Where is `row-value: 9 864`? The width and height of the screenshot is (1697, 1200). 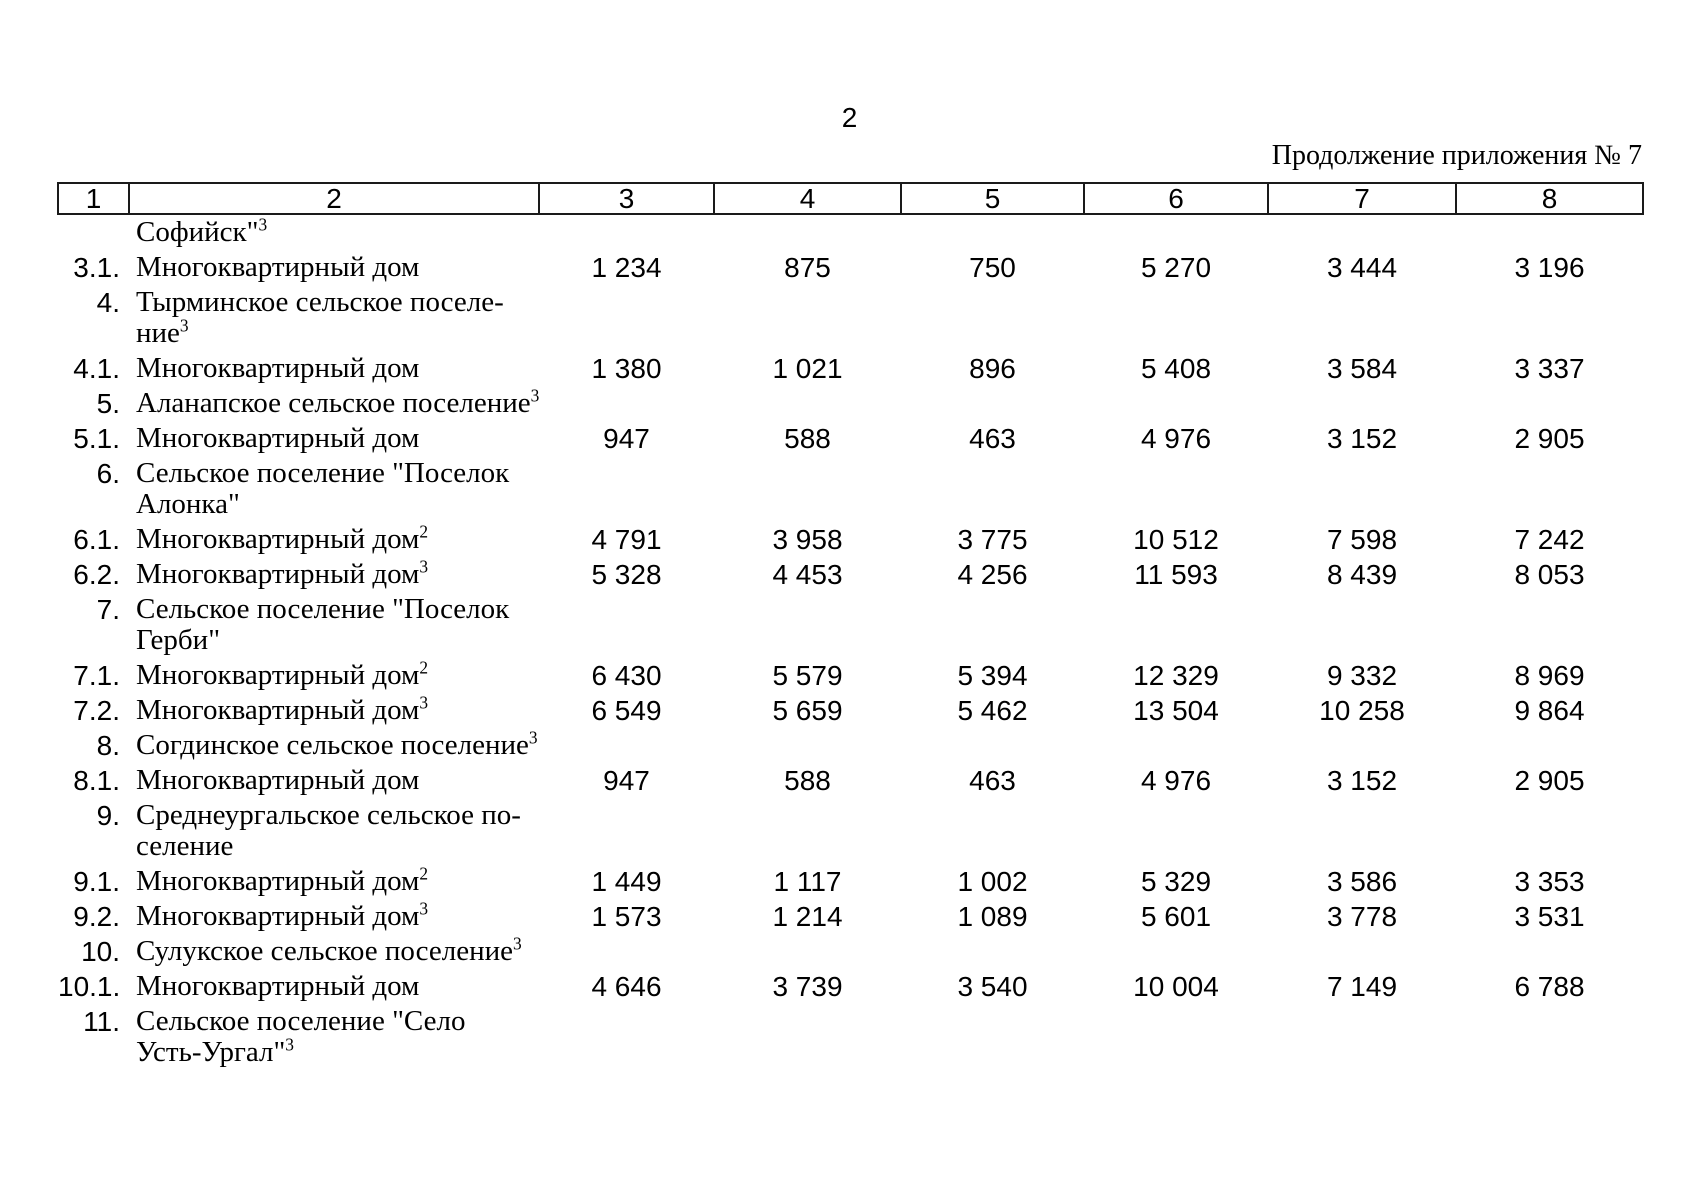
row-value: 9 864 is located at coordinates (1549, 710).